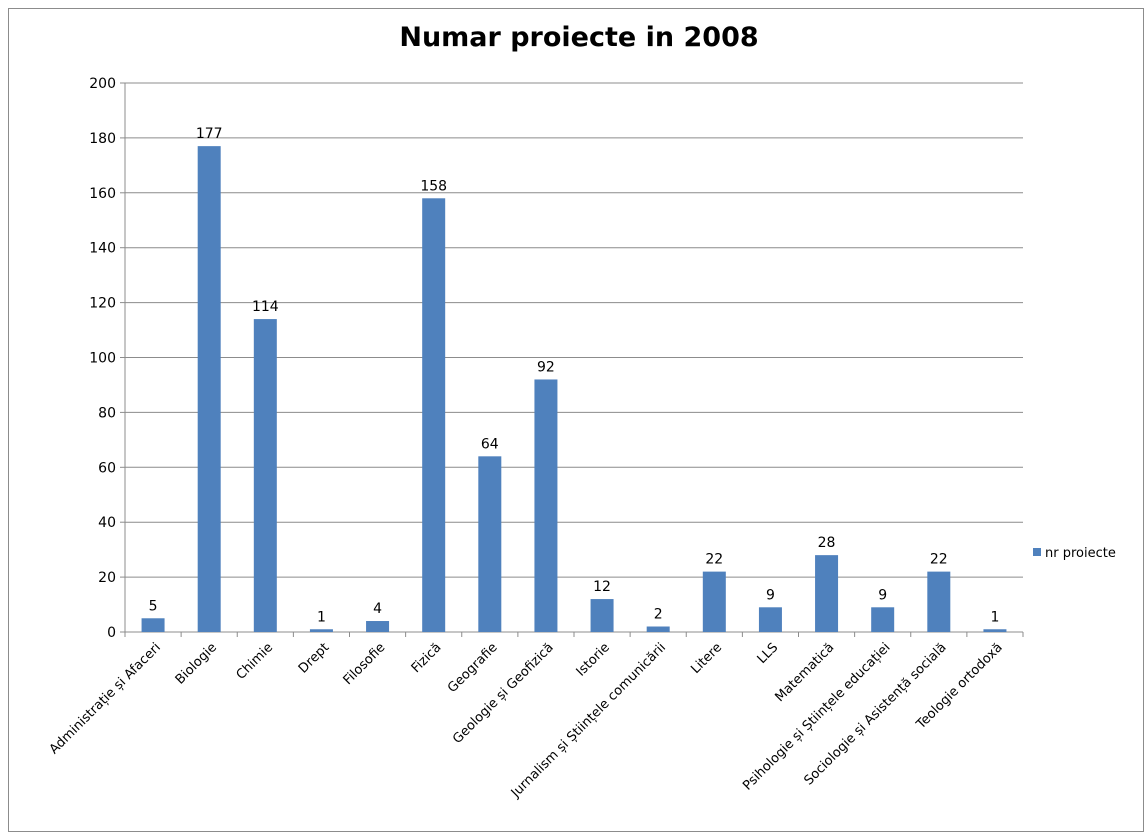  What do you see at coordinates (1037, 552) in the screenshot?
I see `legend-swatch` at bounding box center [1037, 552].